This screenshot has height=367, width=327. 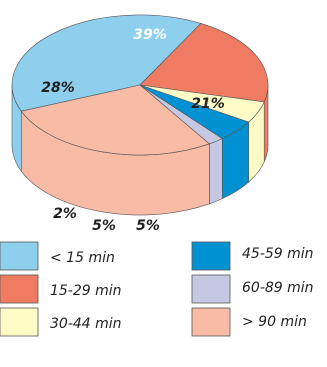 What do you see at coordinates (208, 104) in the screenshot?
I see `slice-label-1: 21%` at bounding box center [208, 104].